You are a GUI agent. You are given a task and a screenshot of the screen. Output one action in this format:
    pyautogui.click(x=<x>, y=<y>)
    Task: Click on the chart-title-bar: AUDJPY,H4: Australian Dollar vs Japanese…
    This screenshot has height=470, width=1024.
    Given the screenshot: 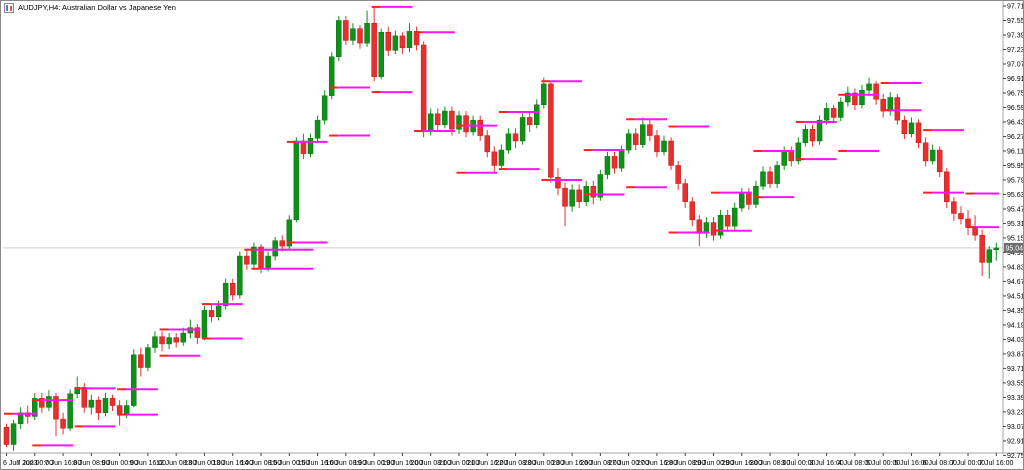 What is the action you would take?
    pyautogui.click(x=512, y=7)
    